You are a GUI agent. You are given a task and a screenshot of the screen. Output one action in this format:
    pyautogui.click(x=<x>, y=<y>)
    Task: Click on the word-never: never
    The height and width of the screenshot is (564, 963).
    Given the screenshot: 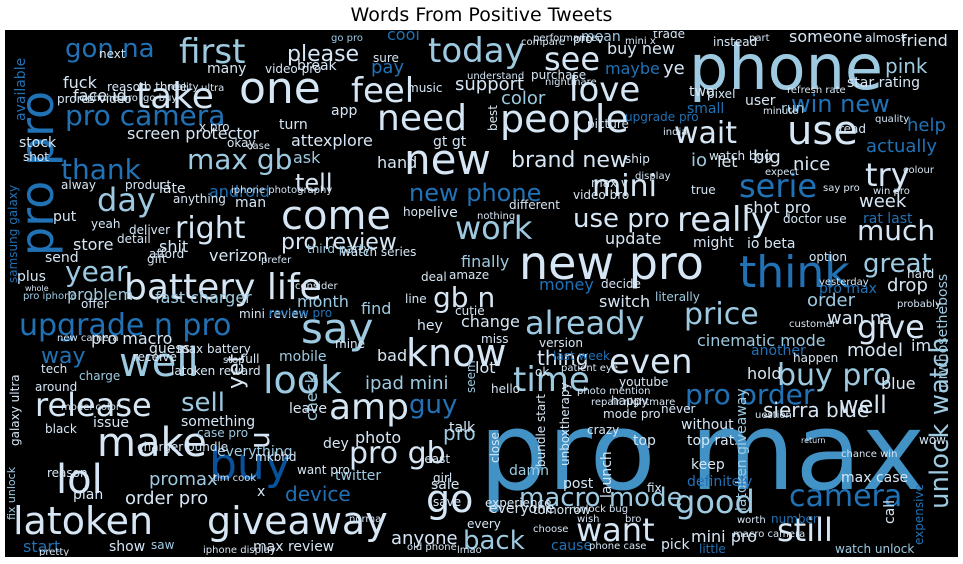 What is the action you would take?
    pyautogui.click(x=678, y=409)
    